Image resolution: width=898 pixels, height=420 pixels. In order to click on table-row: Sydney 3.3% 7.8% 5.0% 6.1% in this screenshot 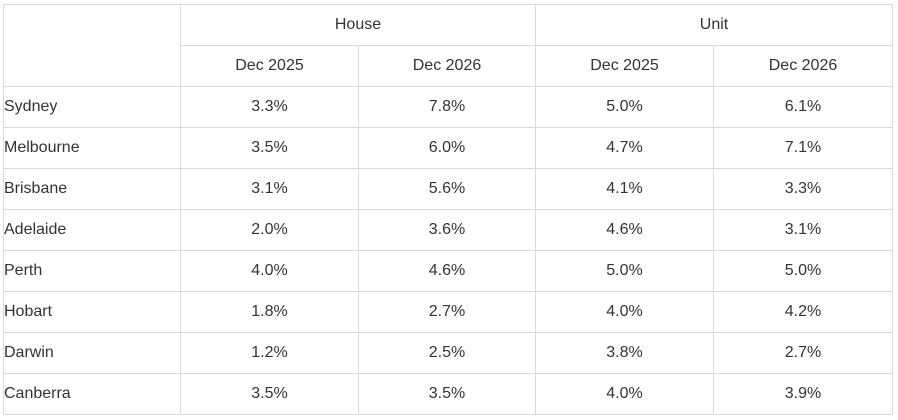, I will do `click(448, 107)`.